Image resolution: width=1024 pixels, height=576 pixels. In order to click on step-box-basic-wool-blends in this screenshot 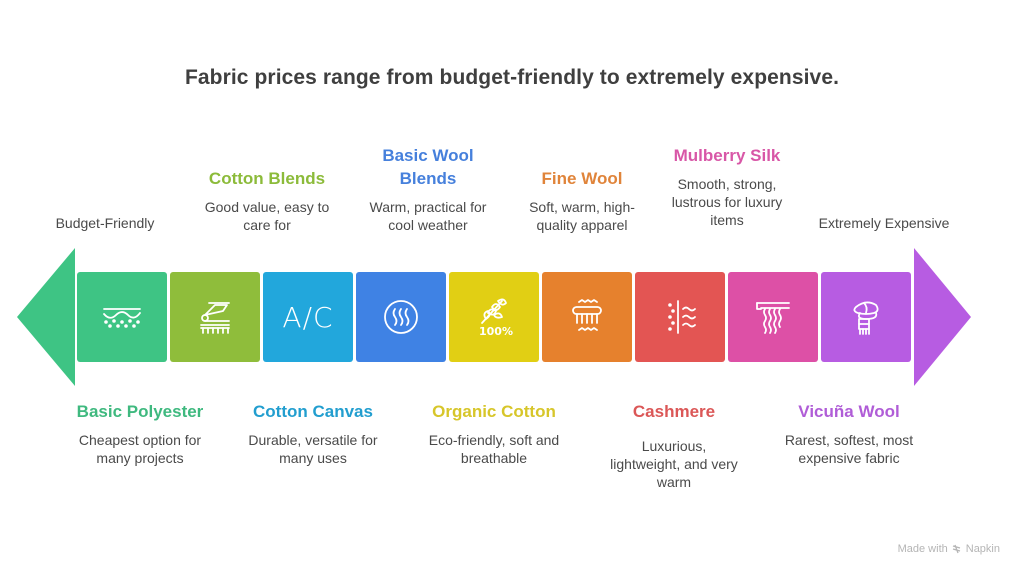, I will do `click(401, 317)`.